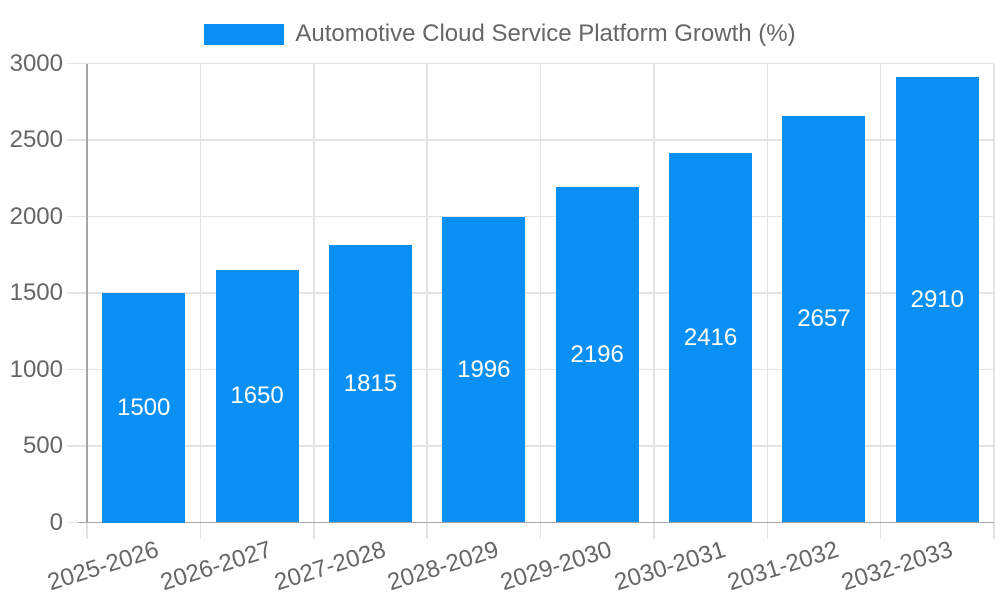 This screenshot has height=600, width=1000. Describe the element at coordinates (36, 292) in the screenshot. I see `y-axis-tick-label: 1500` at that location.